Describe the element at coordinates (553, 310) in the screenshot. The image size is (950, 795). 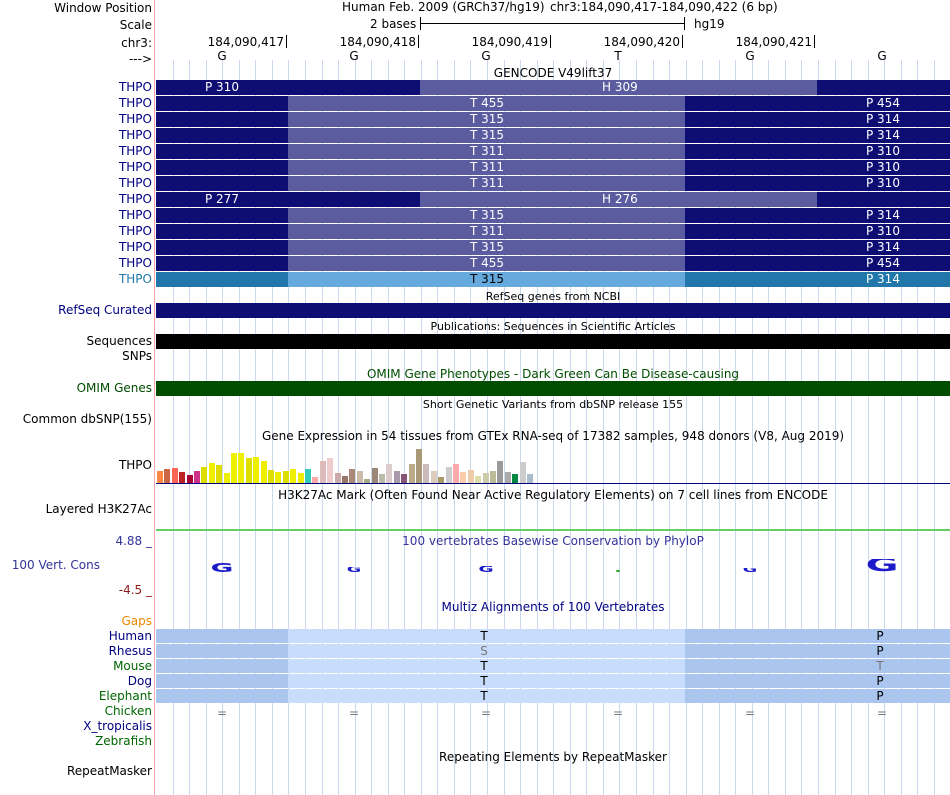
I see `refseq-gene-bar` at that location.